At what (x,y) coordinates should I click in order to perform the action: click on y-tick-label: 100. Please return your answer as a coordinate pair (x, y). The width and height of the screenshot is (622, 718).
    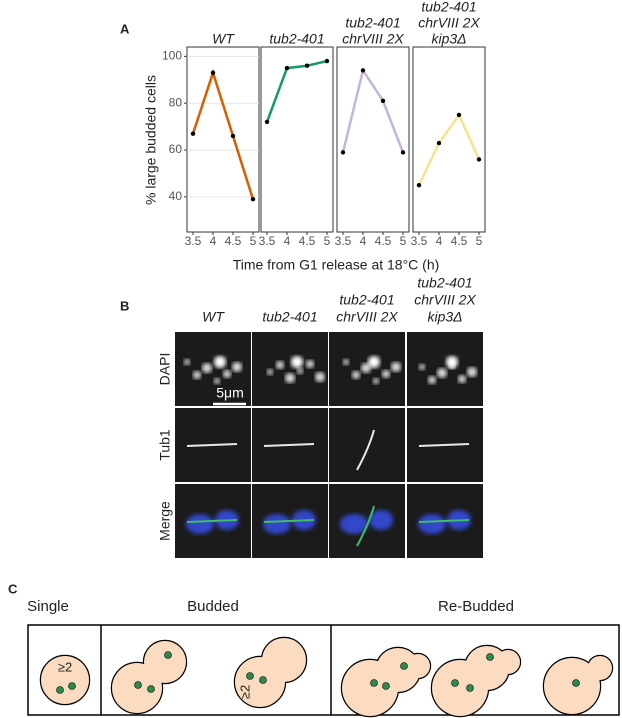
    Looking at the image, I should click on (172, 56).